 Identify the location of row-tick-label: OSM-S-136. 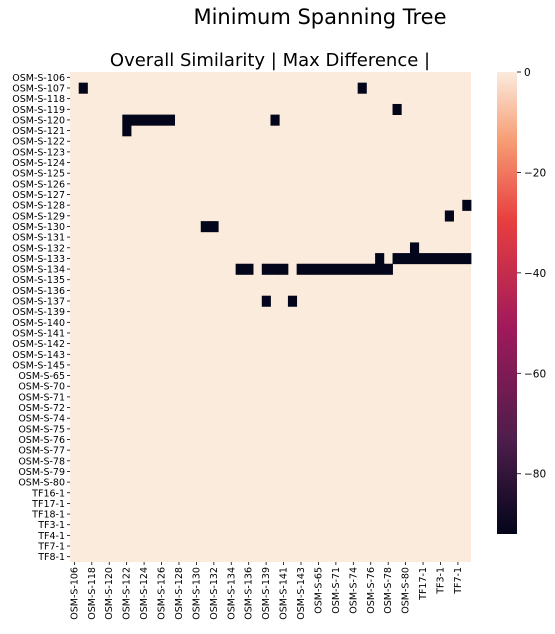
(38, 291).